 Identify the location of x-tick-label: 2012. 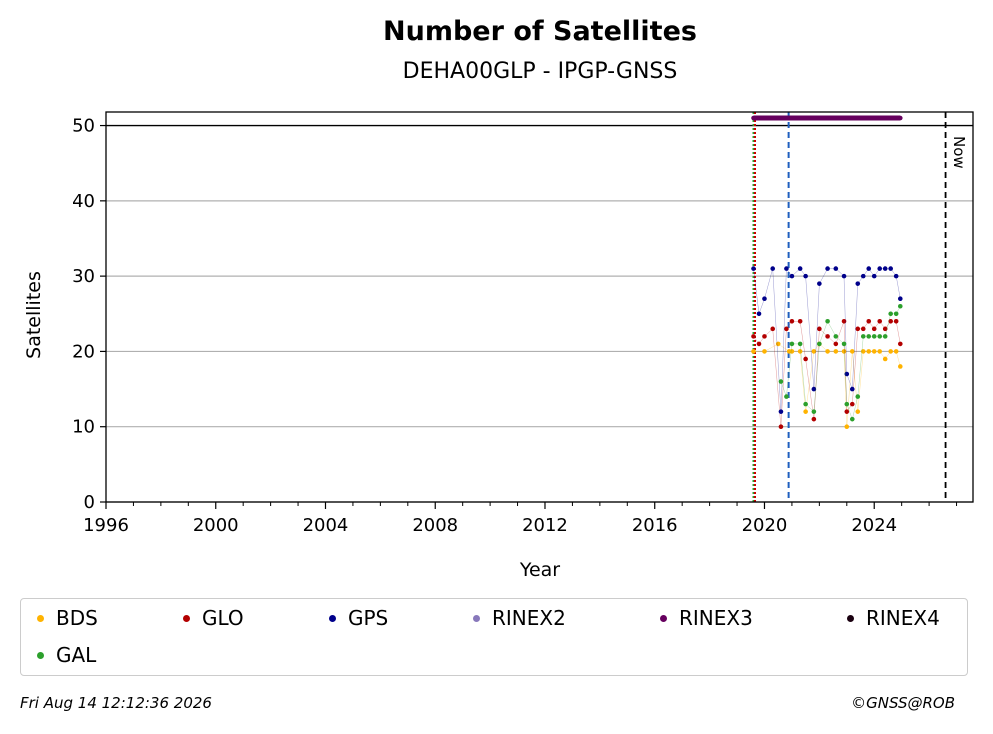
(545, 525).